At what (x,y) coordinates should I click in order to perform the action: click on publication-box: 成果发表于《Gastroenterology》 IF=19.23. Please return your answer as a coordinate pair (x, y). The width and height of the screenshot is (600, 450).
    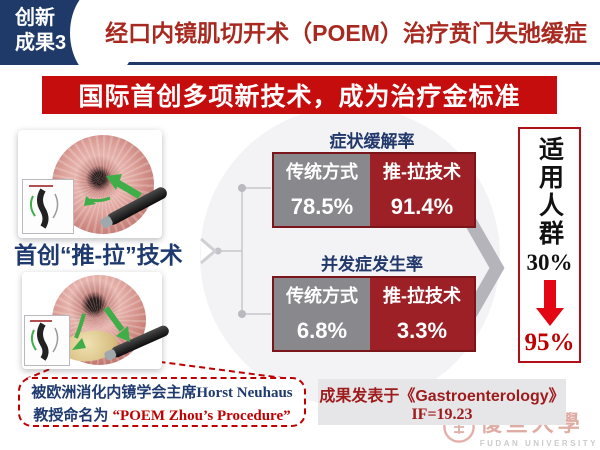
    Looking at the image, I should click on (442, 402).